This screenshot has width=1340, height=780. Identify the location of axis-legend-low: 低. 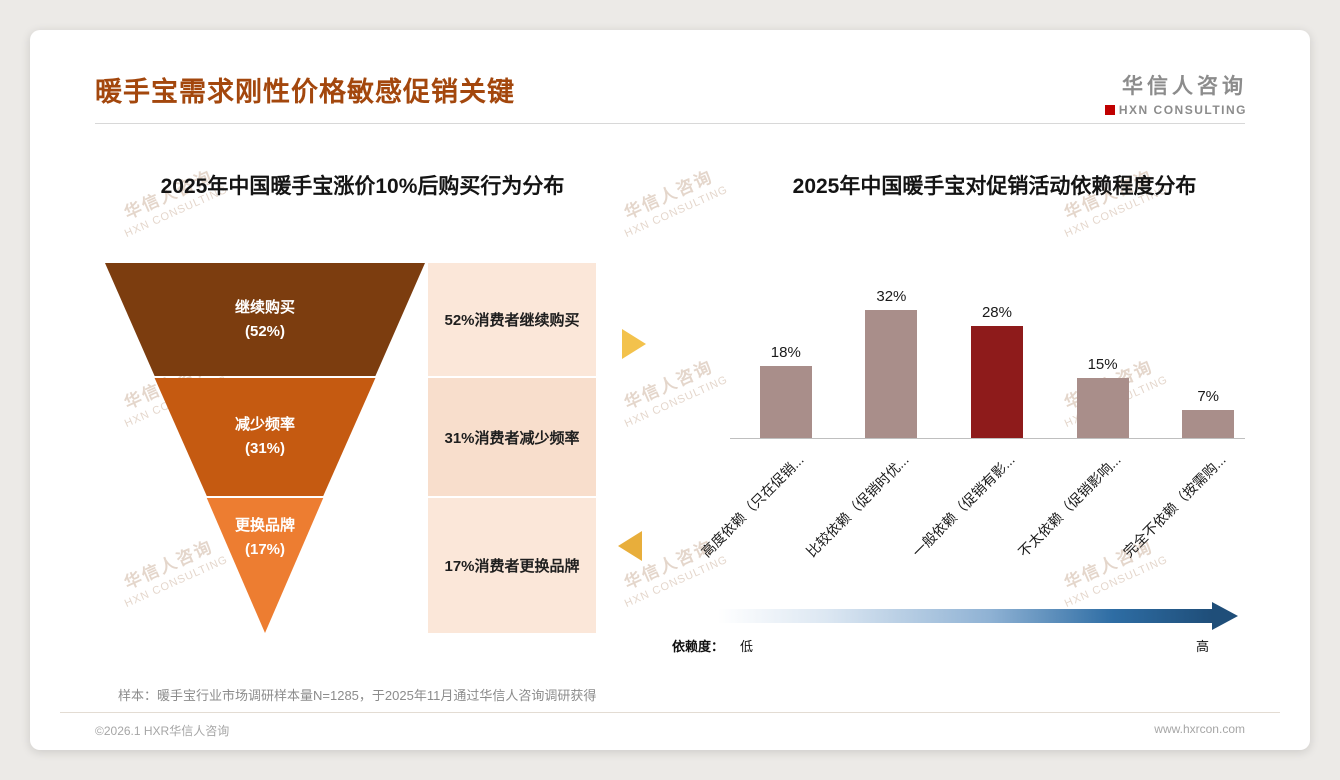
(747, 646).